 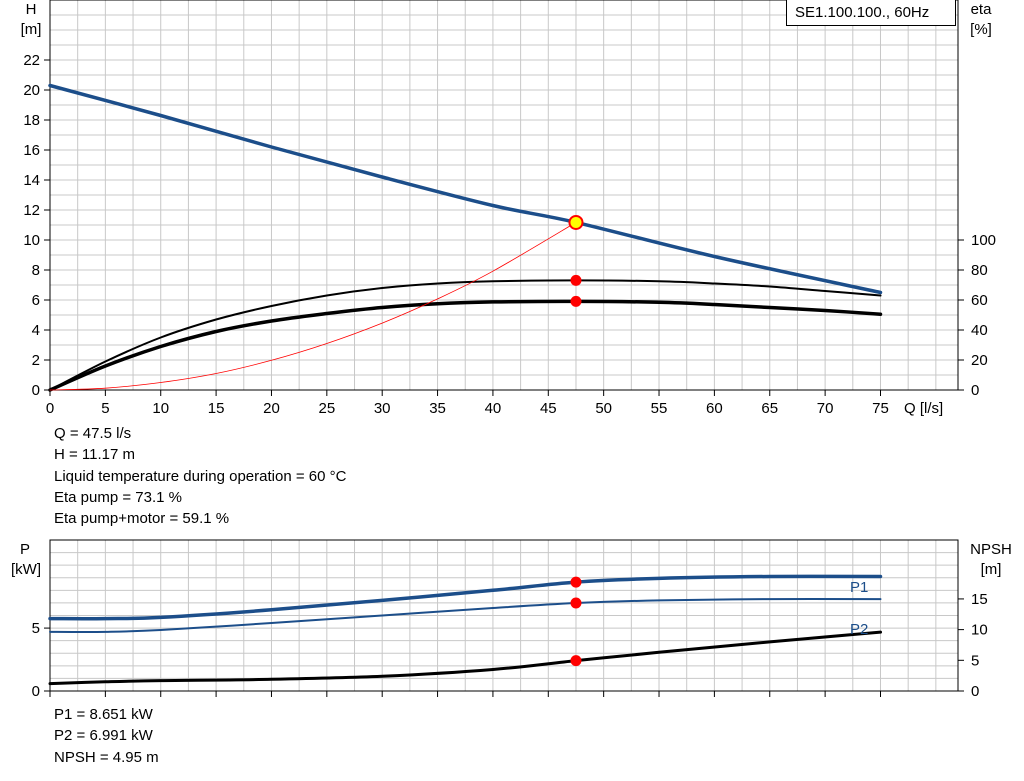 What do you see at coordinates (437, 408) in the screenshot?
I see `top-x-tick-label: 35` at bounding box center [437, 408].